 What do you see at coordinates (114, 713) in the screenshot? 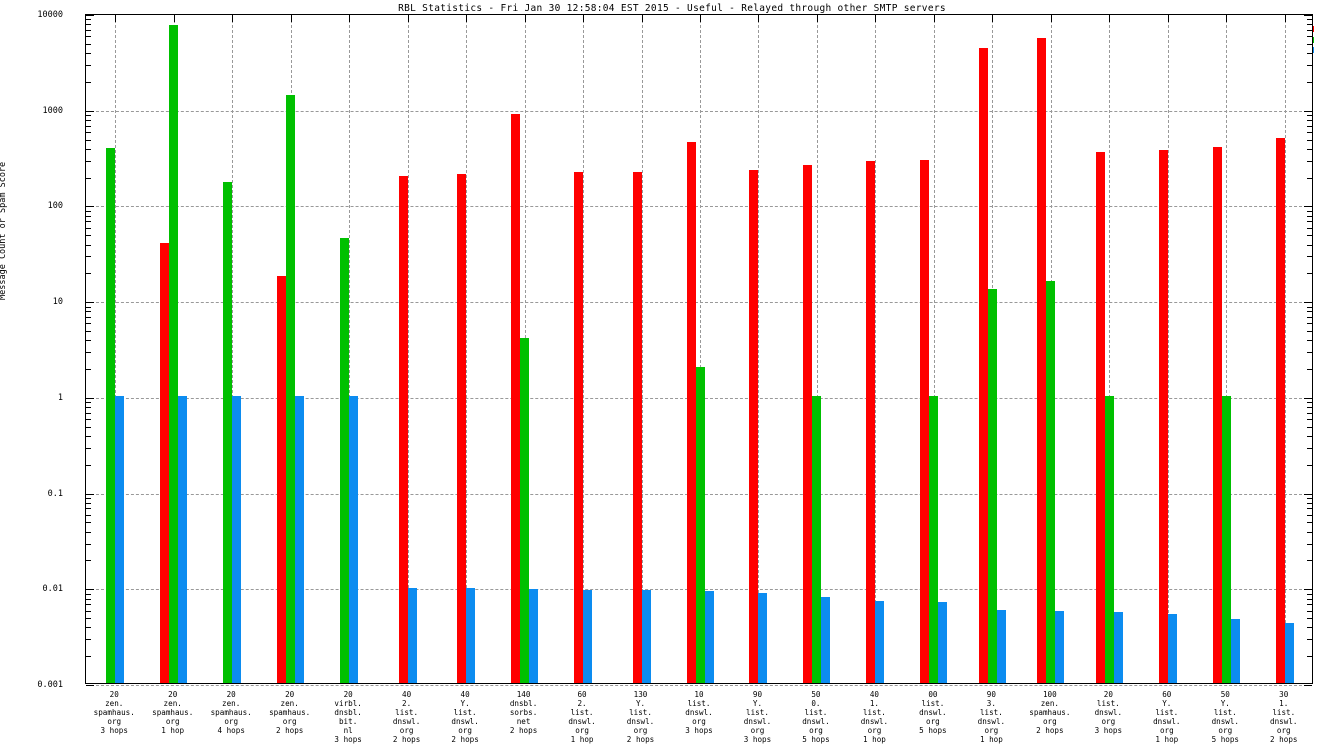
I see `x-category-label: 20 zen. spamhaus. org 3 hops` at bounding box center [114, 713].